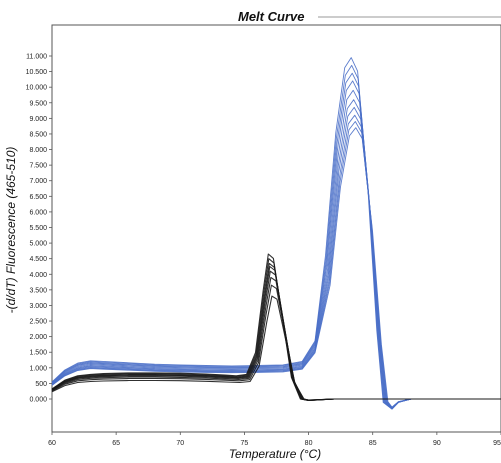 The height and width of the screenshot is (463, 501). What do you see at coordinates (38, 119) in the screenshot?
I see `y-tick-label: 9.000` at bounding box center [38, 119].